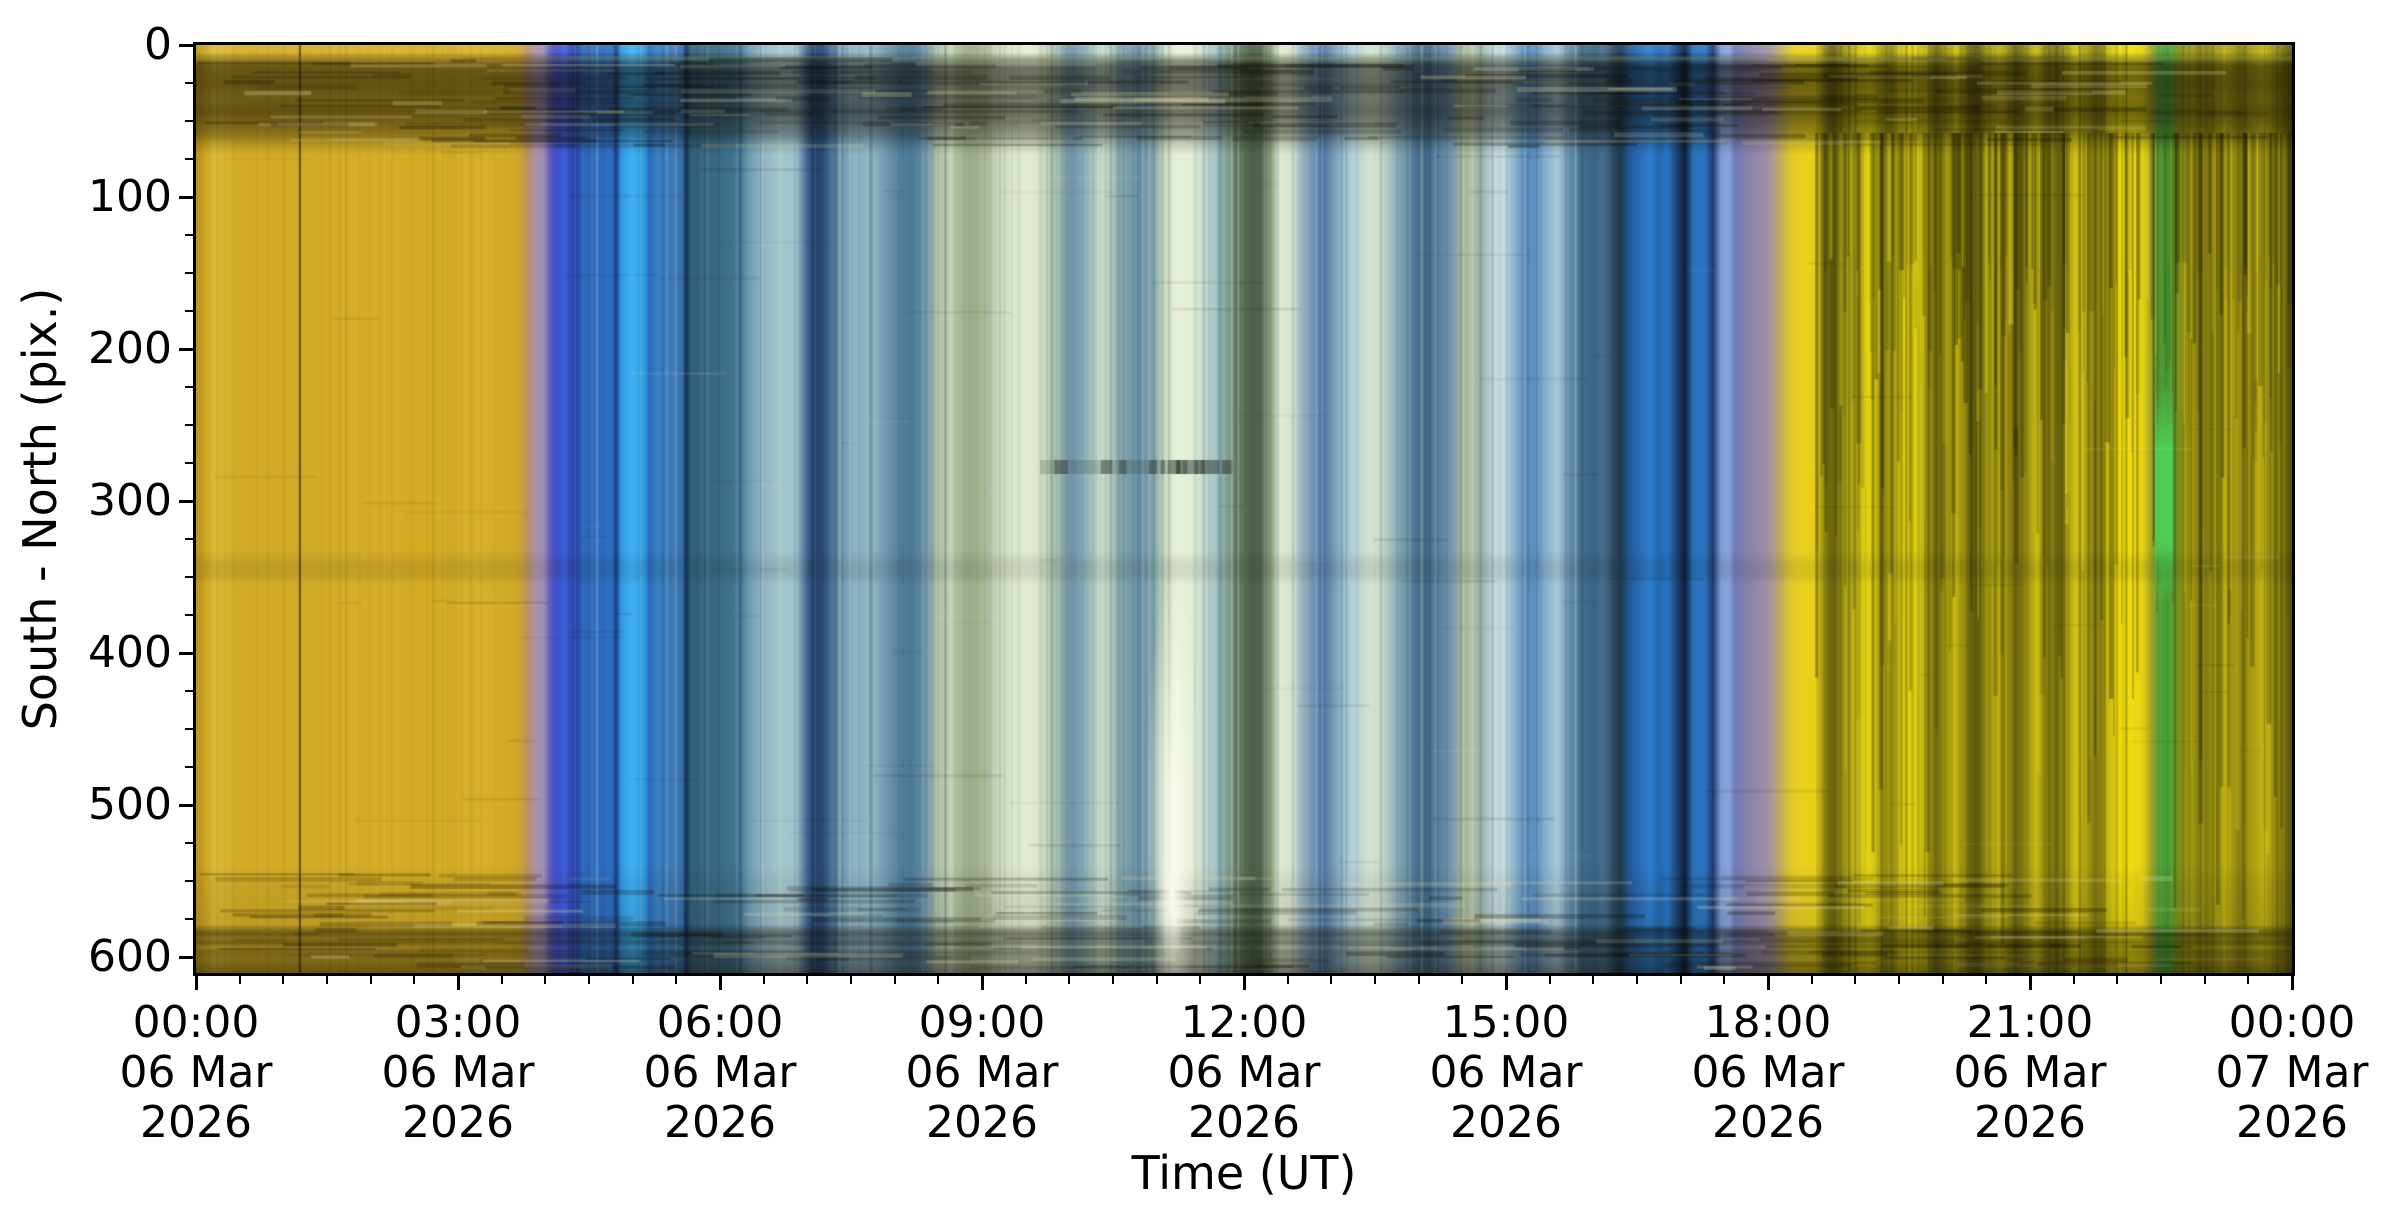 This screenshot has width=2392, height=1227. What do you see at coordinates (982, 1072) in the screenshot?
I see `x-tick-label: 09:00 06 Mar 2026` at bounding box center [982, 1072].